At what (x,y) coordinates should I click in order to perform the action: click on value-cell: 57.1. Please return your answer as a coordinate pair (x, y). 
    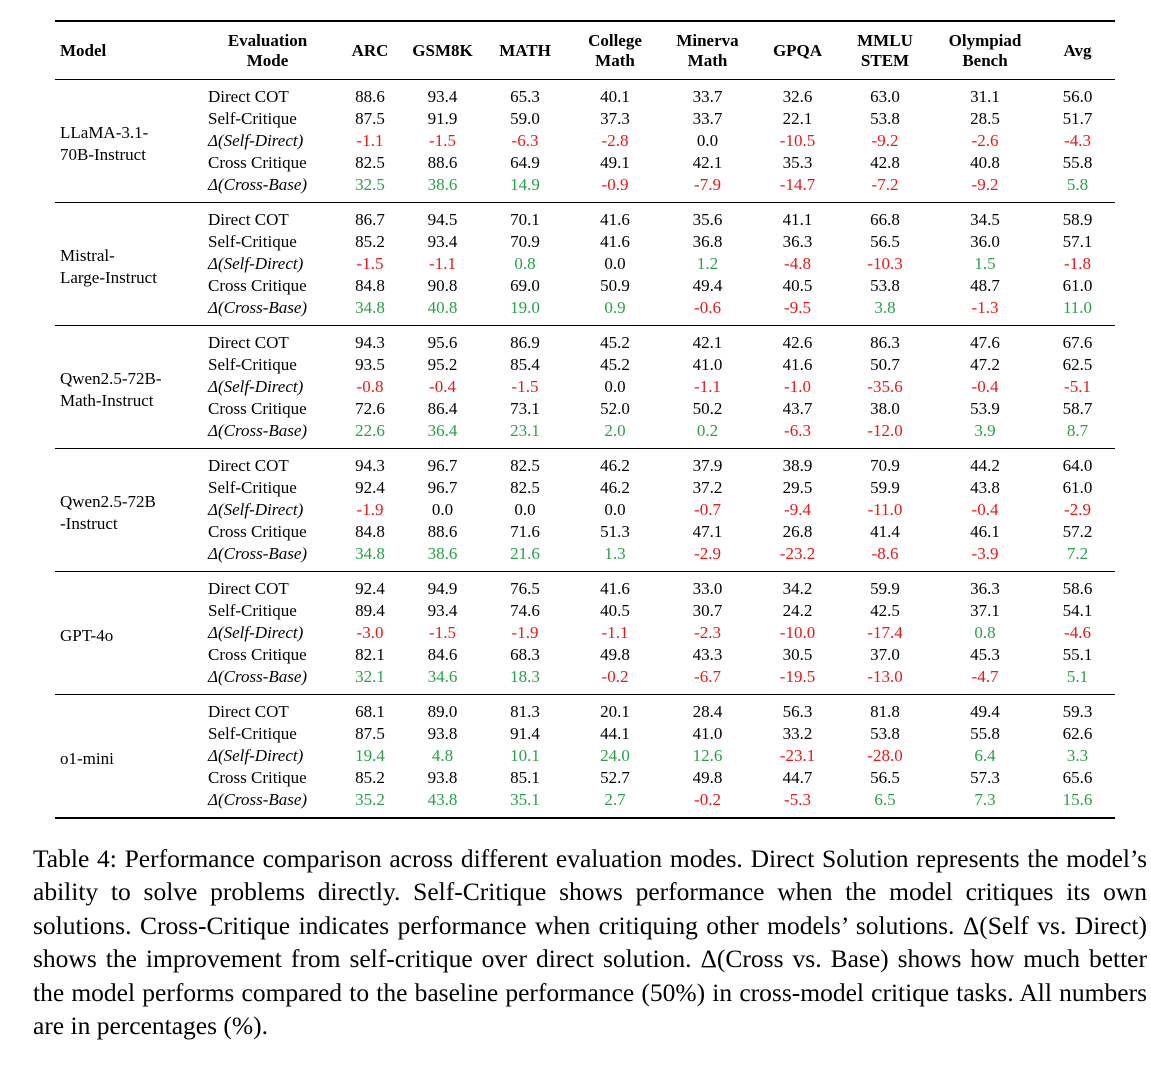
    Looking at the image, I should click on (1077, 242).